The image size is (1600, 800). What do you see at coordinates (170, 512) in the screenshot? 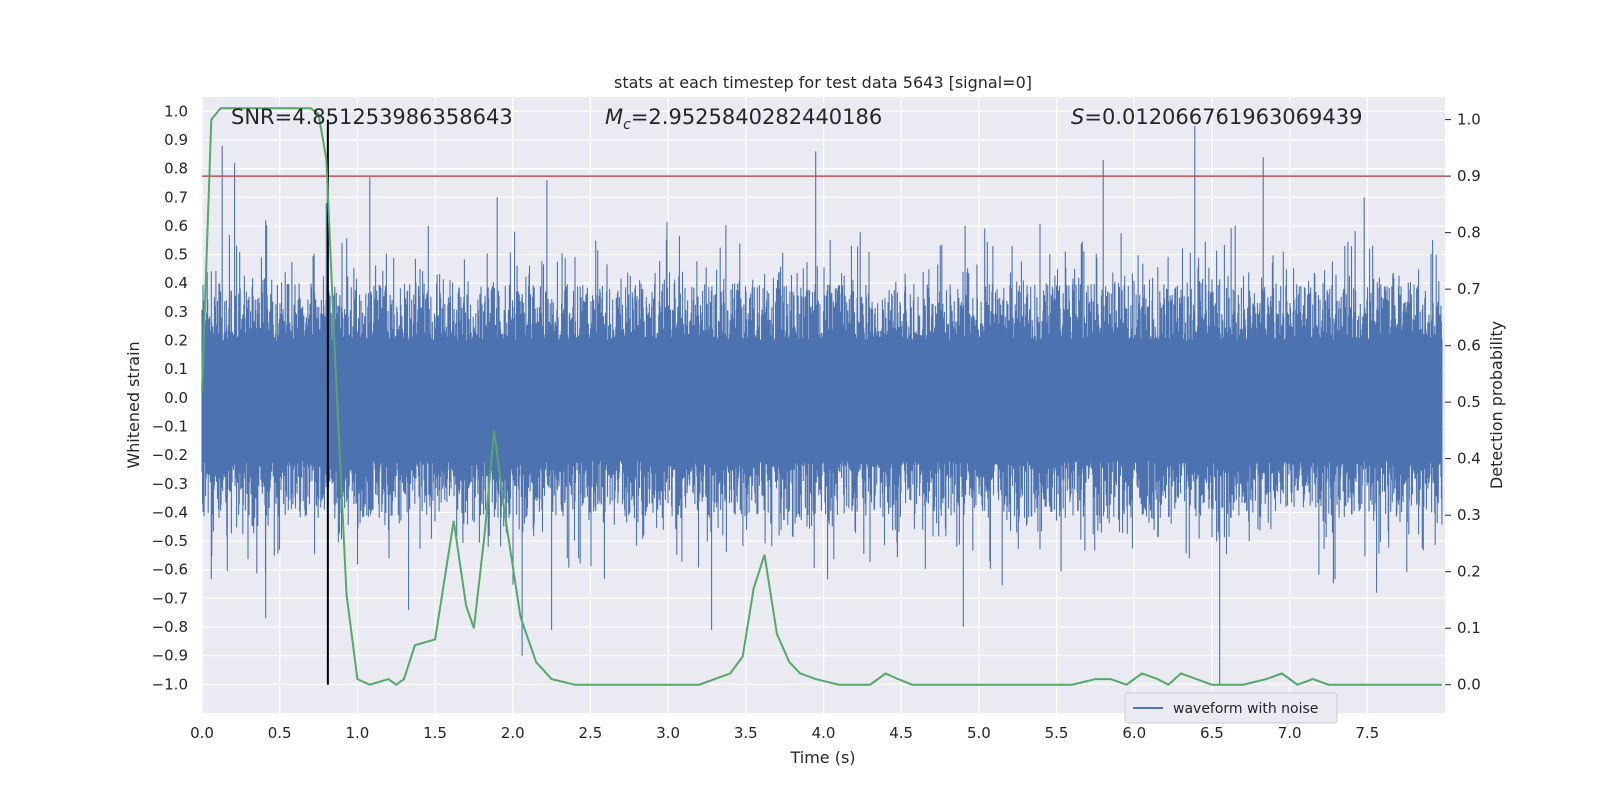
I see `y-tick-label: −0.4` at bounding box center [170, 512].